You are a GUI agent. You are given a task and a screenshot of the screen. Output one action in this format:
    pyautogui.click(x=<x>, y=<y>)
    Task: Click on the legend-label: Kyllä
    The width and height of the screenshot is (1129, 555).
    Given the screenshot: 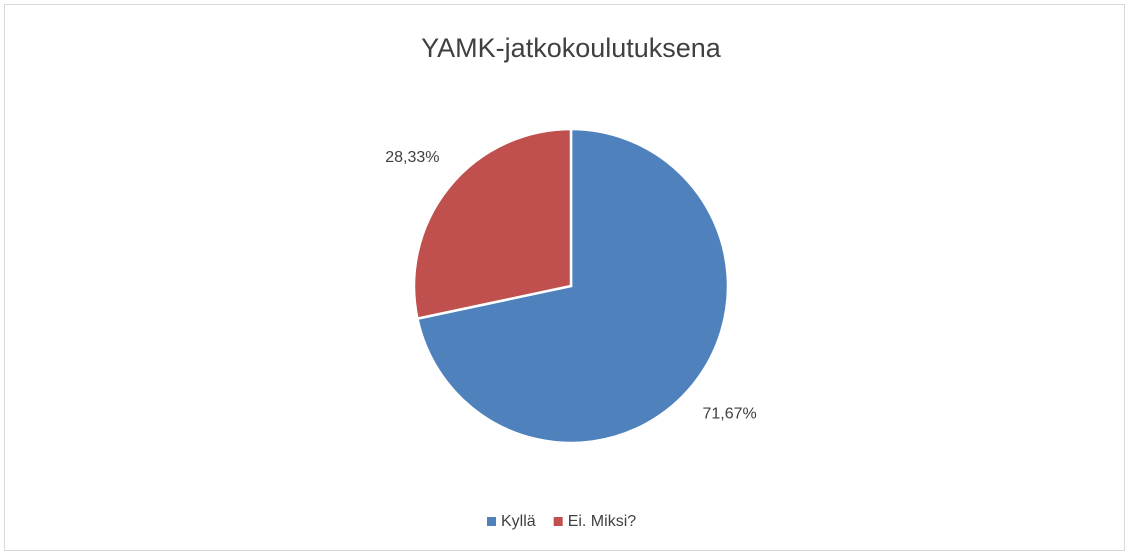 What is the action you would take?
    pyautogui.click(x=518, y=521)
    